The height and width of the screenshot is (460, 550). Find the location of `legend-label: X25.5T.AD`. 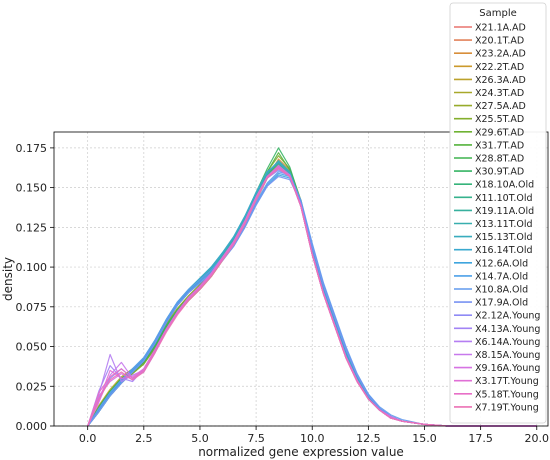

legend-label: X25.5T.AD is located at coordinates (499, 119).